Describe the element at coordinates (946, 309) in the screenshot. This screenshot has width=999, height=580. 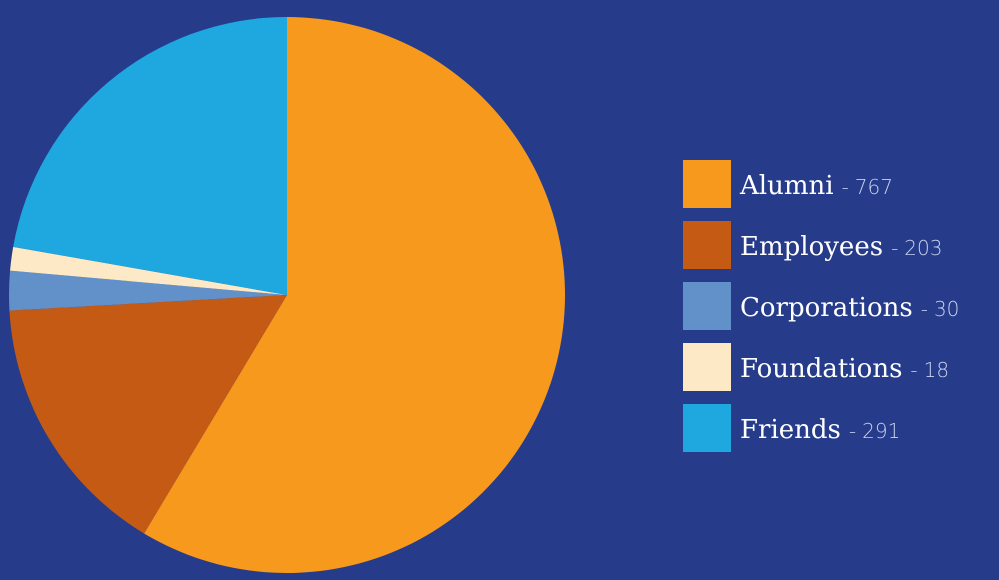
I see `legend-value: 30` at that location.